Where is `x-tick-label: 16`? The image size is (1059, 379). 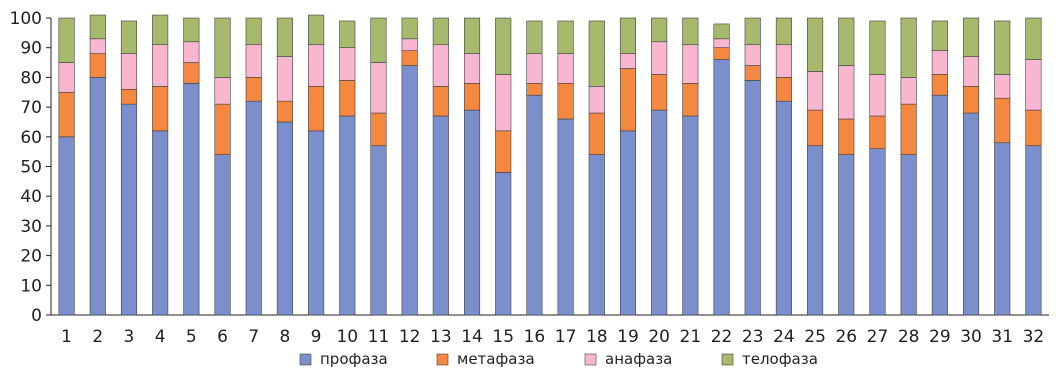
x-tick-label: 16 is located at coordinates (535, 337).